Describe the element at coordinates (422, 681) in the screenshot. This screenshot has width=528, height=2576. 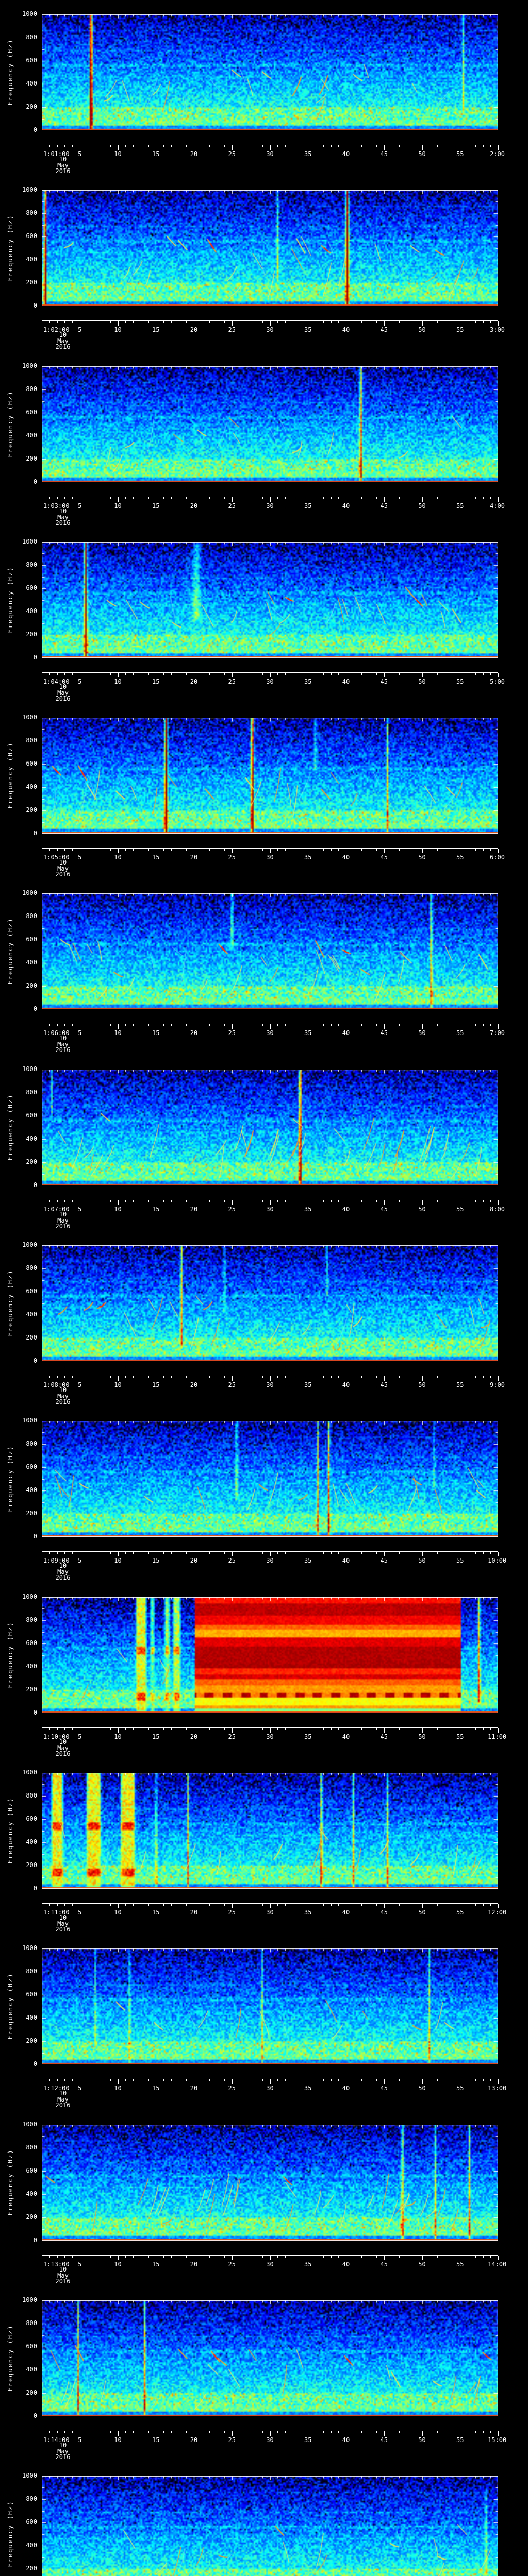
I see `time-tick-label: 50` at that location.